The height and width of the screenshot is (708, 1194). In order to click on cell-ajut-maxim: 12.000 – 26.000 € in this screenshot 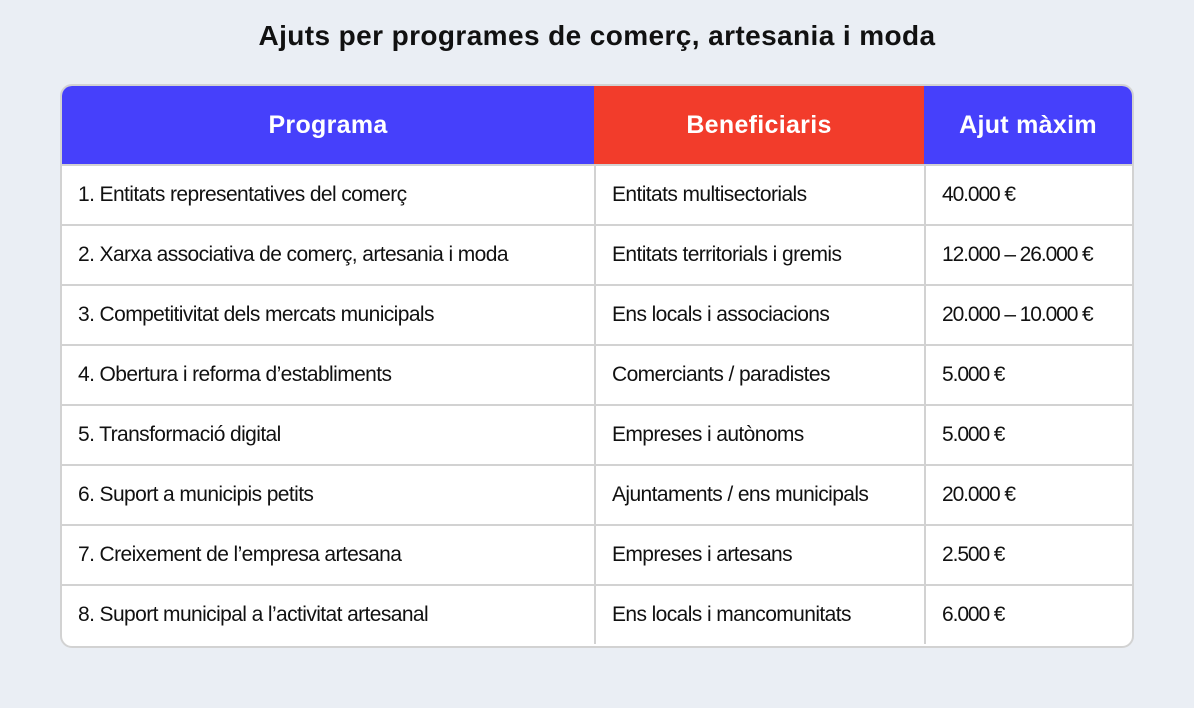, I will do `click(1028, 255)`.